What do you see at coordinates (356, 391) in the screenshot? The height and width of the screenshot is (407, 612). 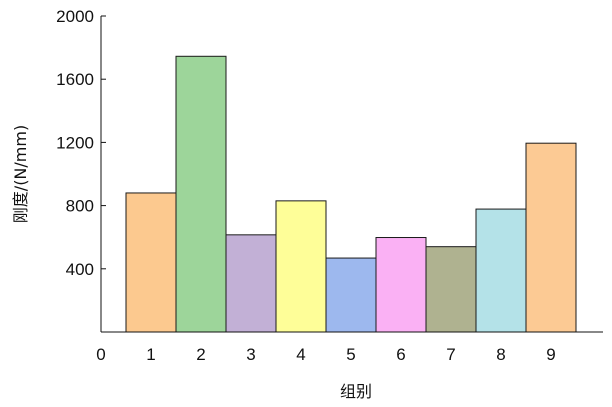 I see `x-axis-title: 组别` at bounding box center [356, 391].